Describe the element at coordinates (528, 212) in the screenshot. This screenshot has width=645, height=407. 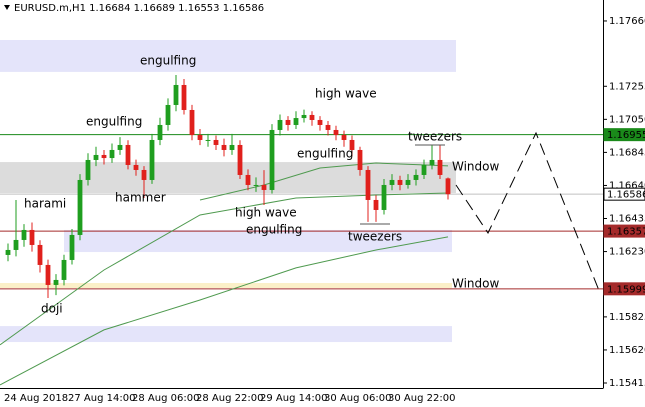
I see `projection-line` at that location.